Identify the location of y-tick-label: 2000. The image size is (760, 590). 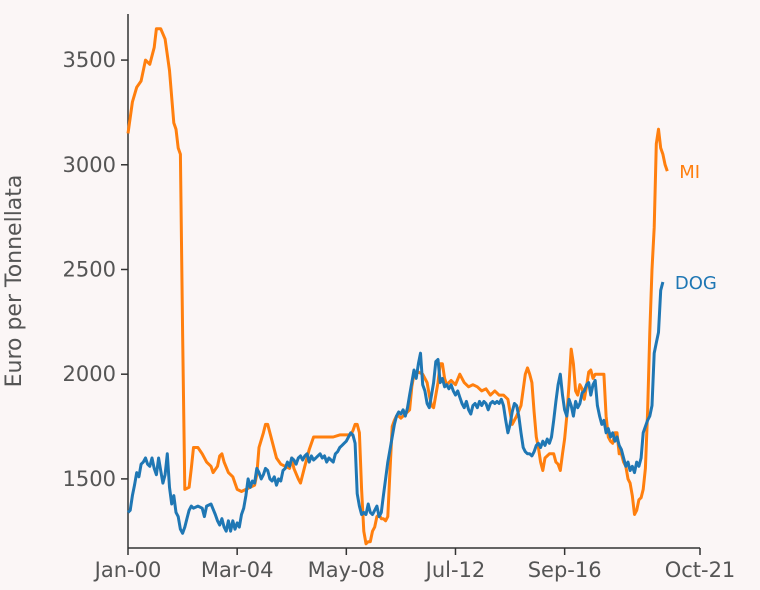
(89, 374).